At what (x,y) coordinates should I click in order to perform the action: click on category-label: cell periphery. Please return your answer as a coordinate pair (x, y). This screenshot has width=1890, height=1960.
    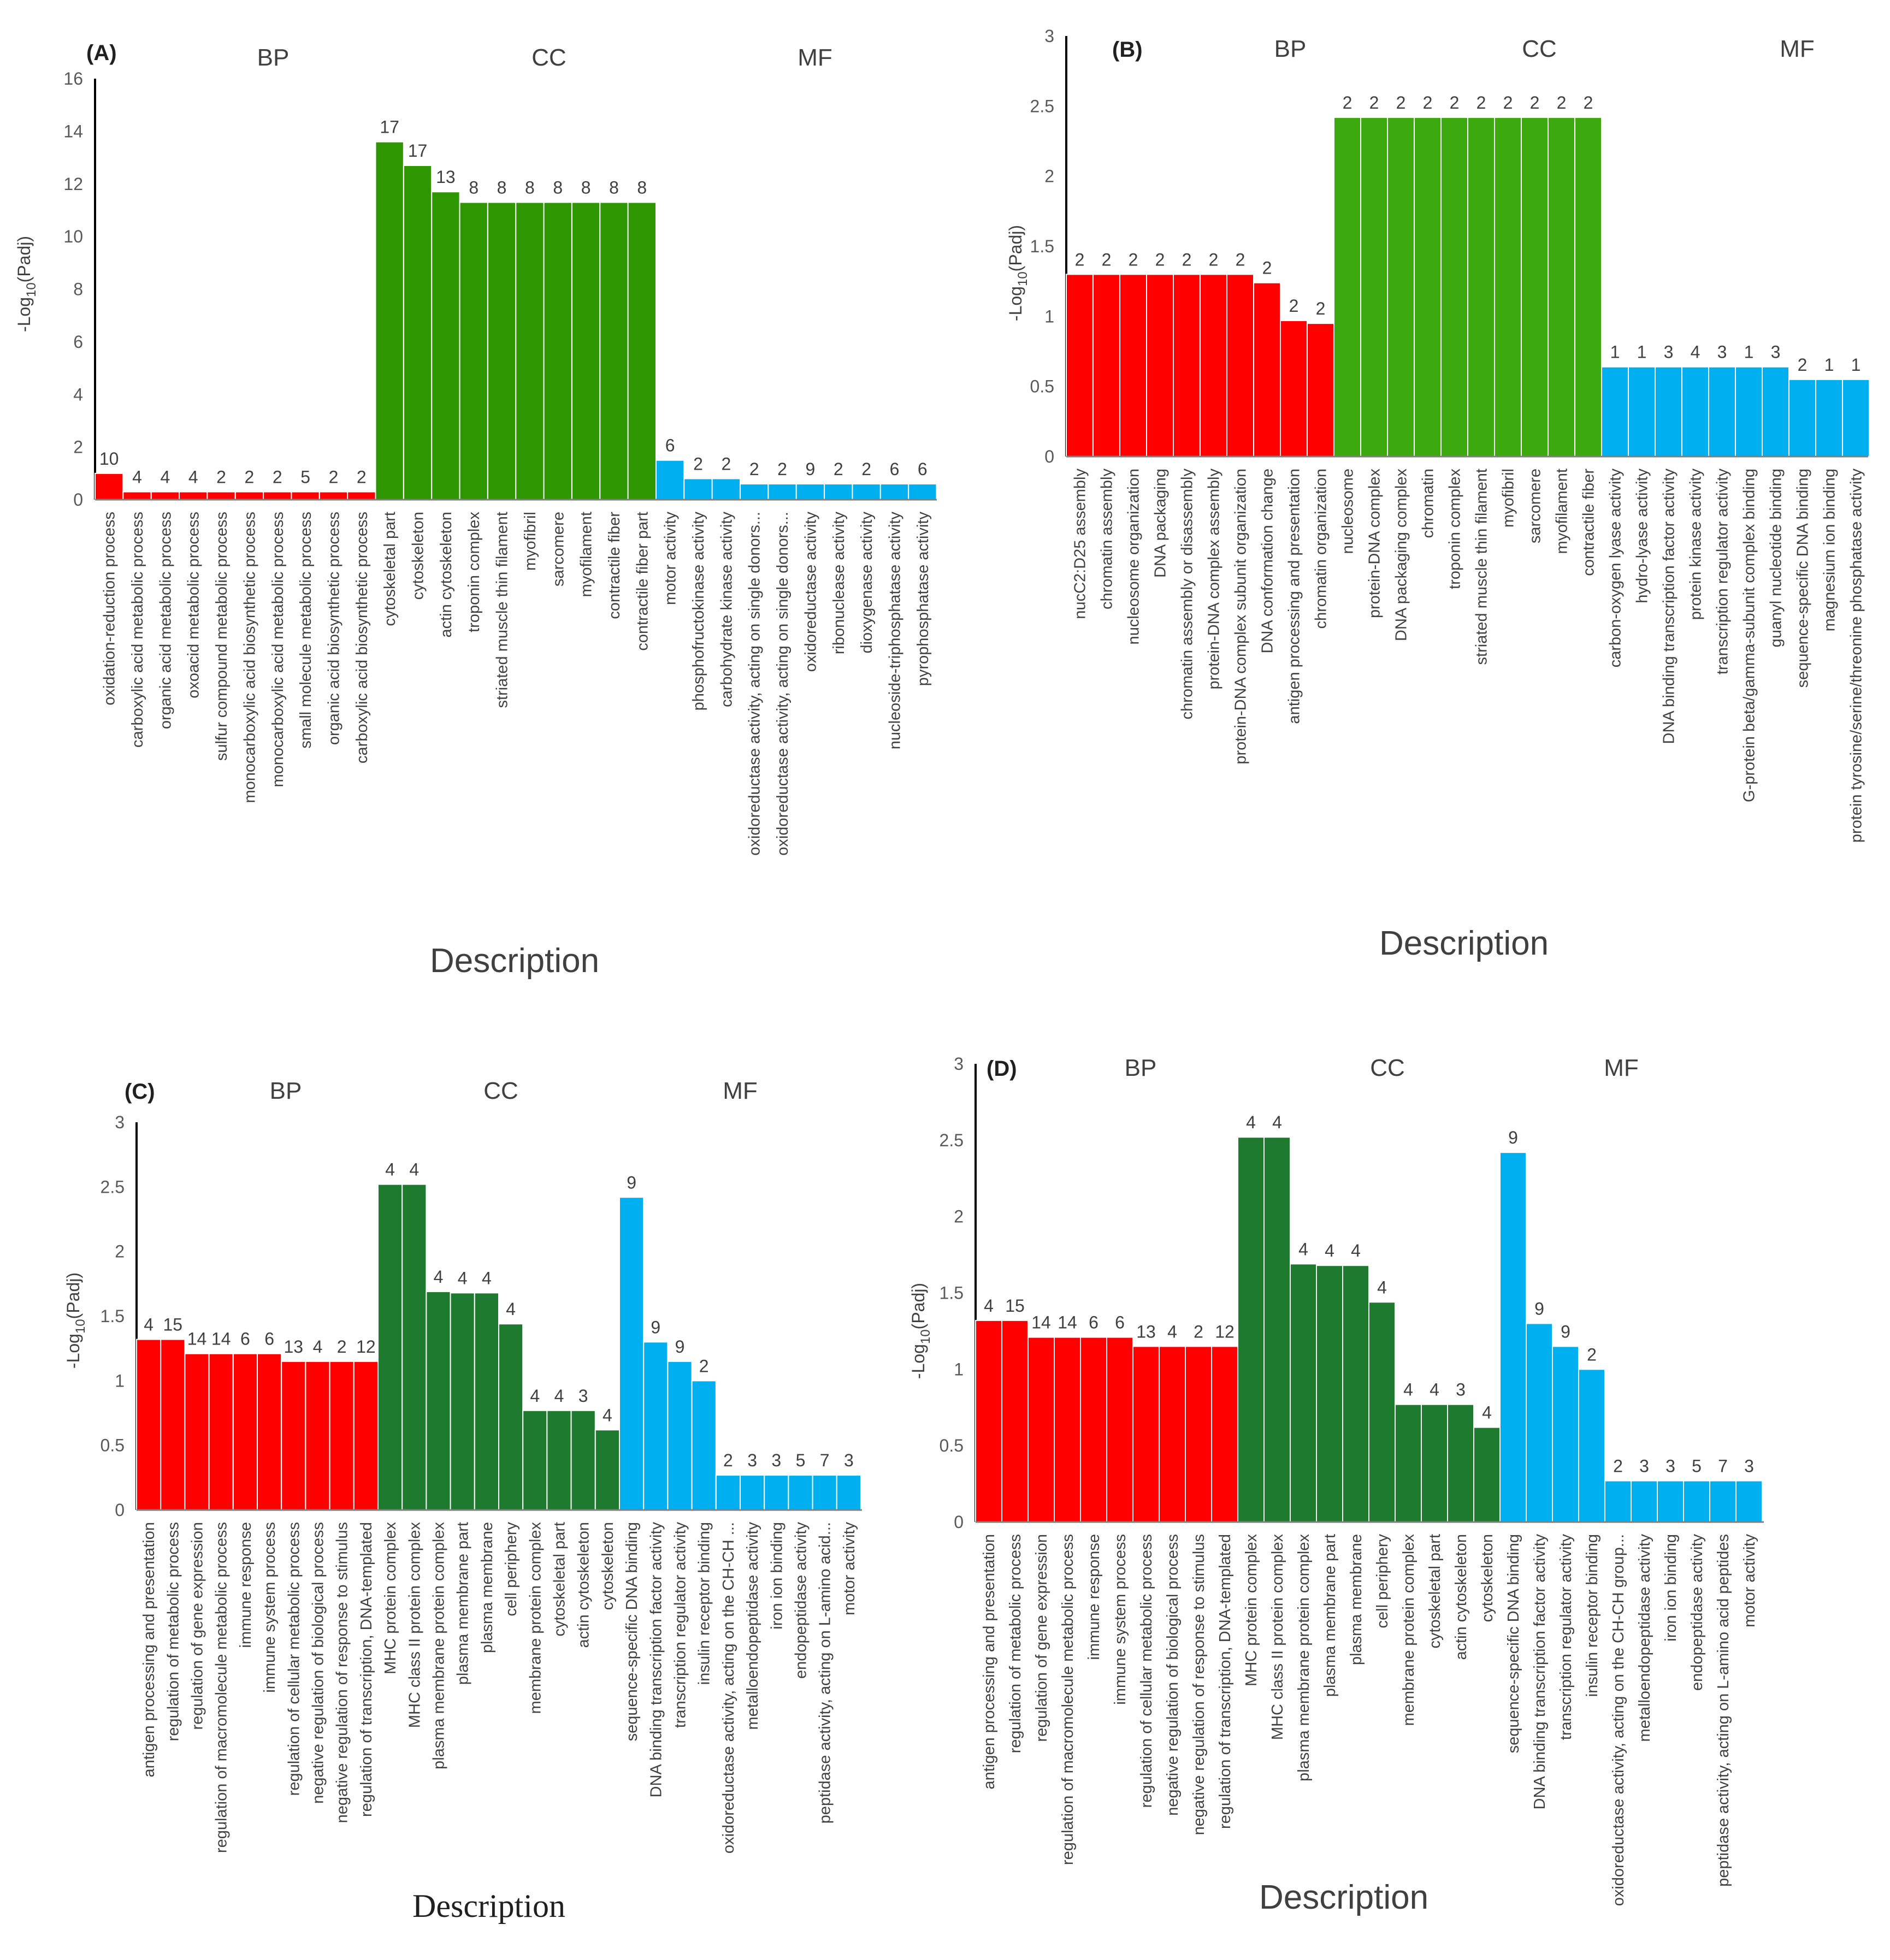
    Looking at the image, I should click on (1382, 1581).